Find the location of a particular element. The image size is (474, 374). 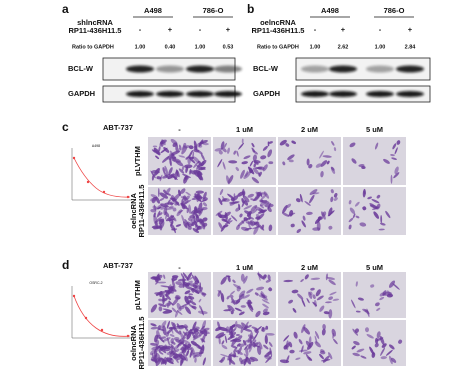

blot-band is located at coordinates (170, 69).